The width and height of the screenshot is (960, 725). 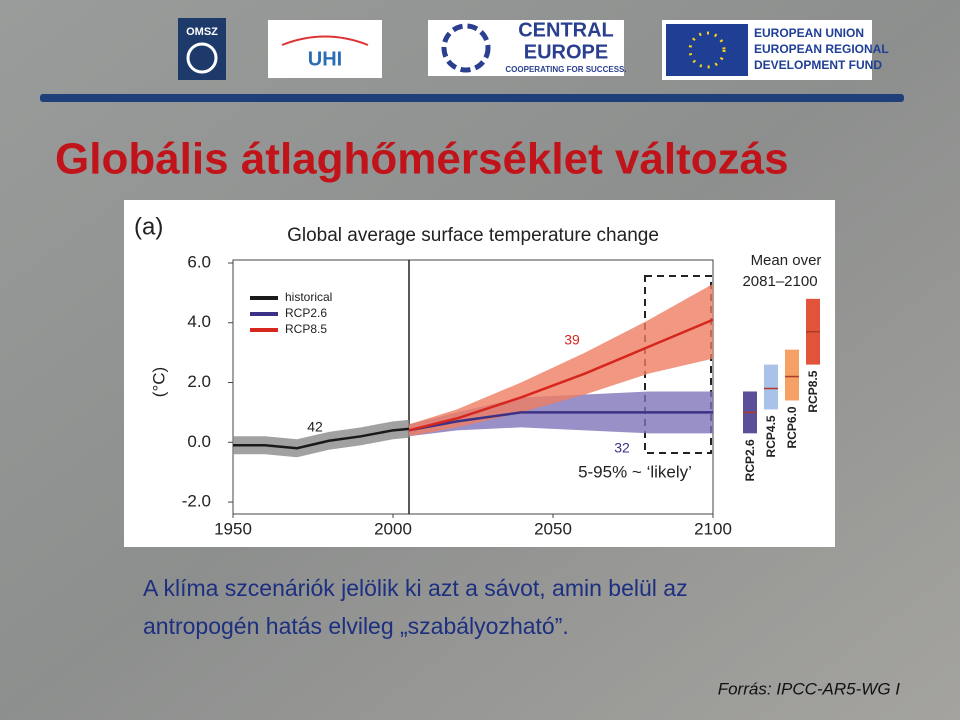 What do you see at coordinates (813, 391) in the screenshot?
I see `bar-label: RCP8.5` at bounding box center [813, 391].